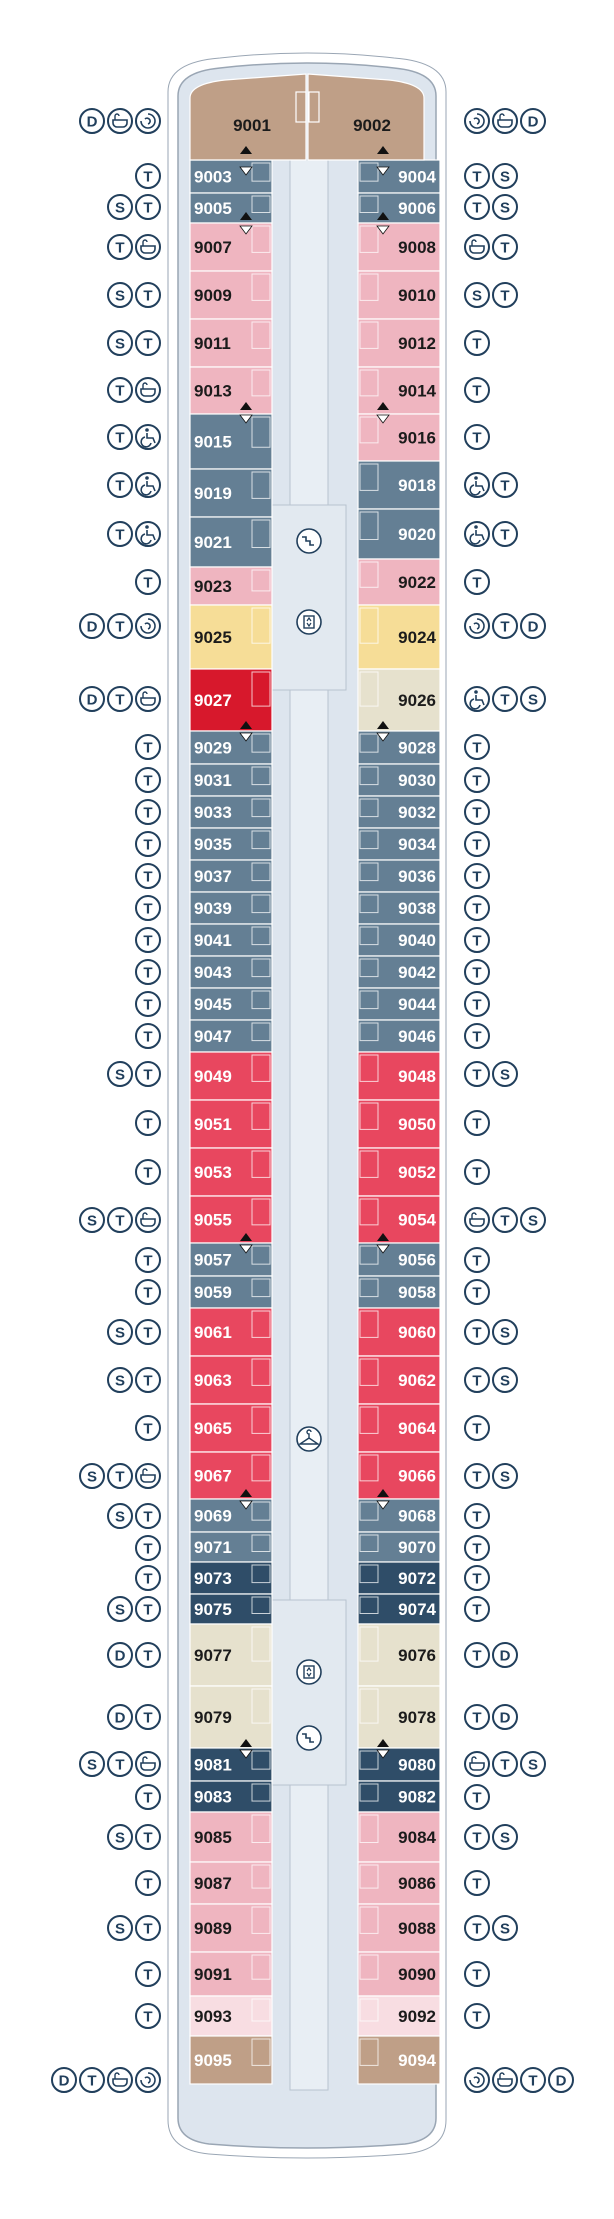 The height and width of the screenshot is (2219, 614). What do you see at coordinates (399, 972) in the screenshot?
I see `cabin-9042: 9042` at bounding box center [399, 972].